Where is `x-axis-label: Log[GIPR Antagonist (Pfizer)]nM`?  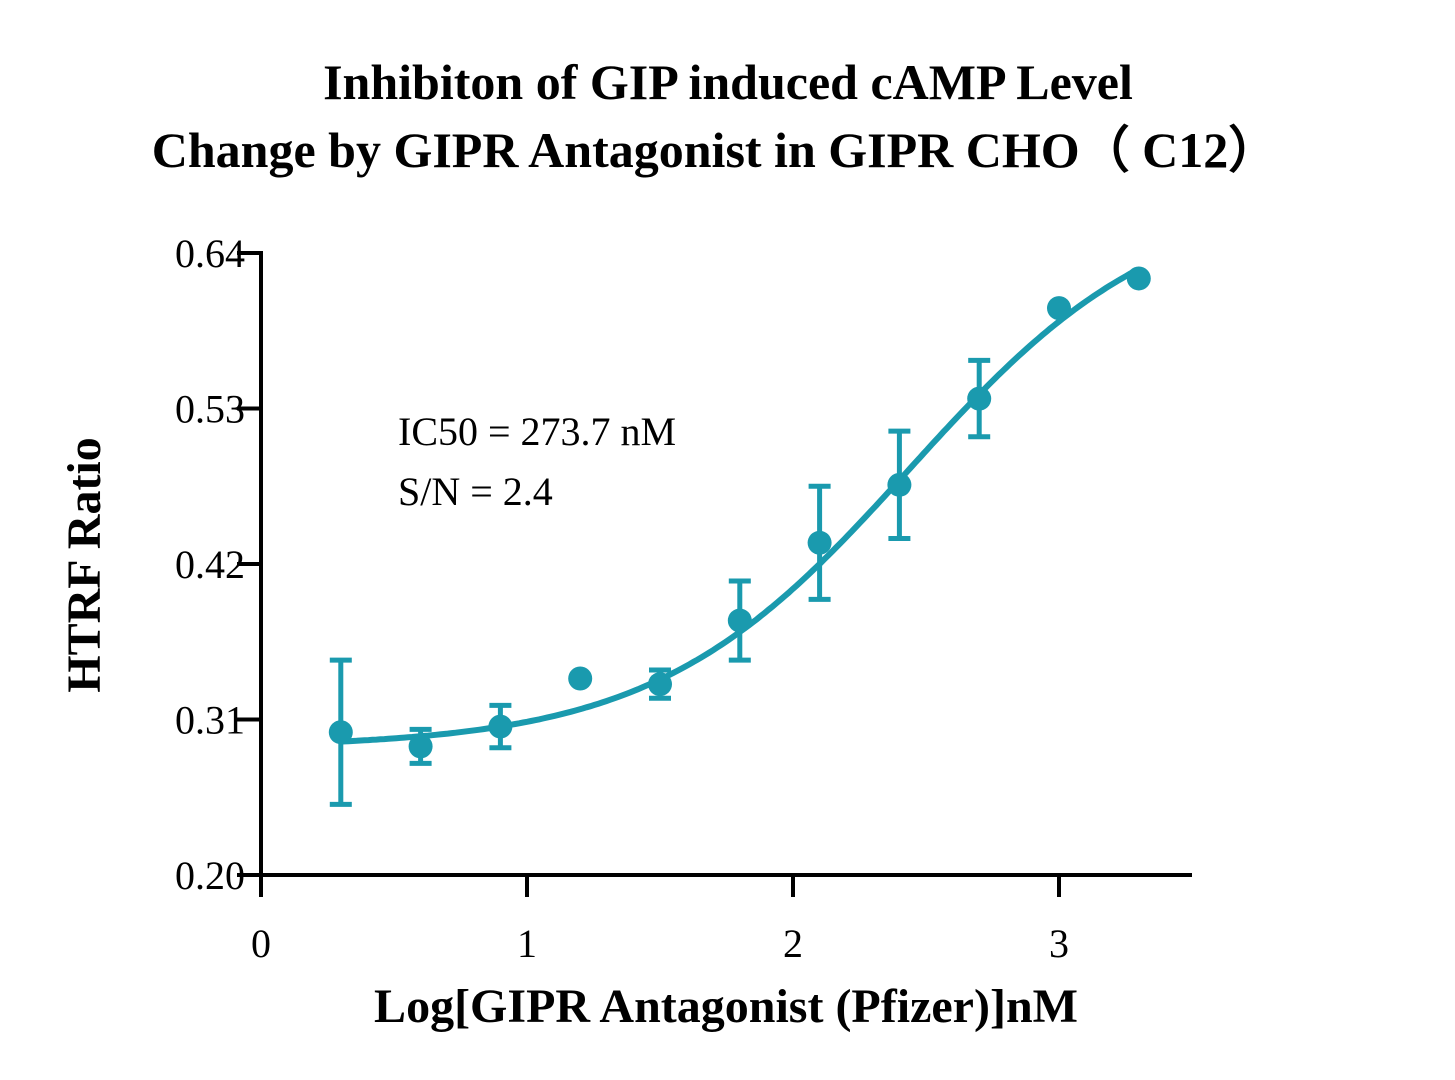
x-axis-label: Log[GIPR Antagonist (Pfizer)]nM is located at coordinates (726, 1006).